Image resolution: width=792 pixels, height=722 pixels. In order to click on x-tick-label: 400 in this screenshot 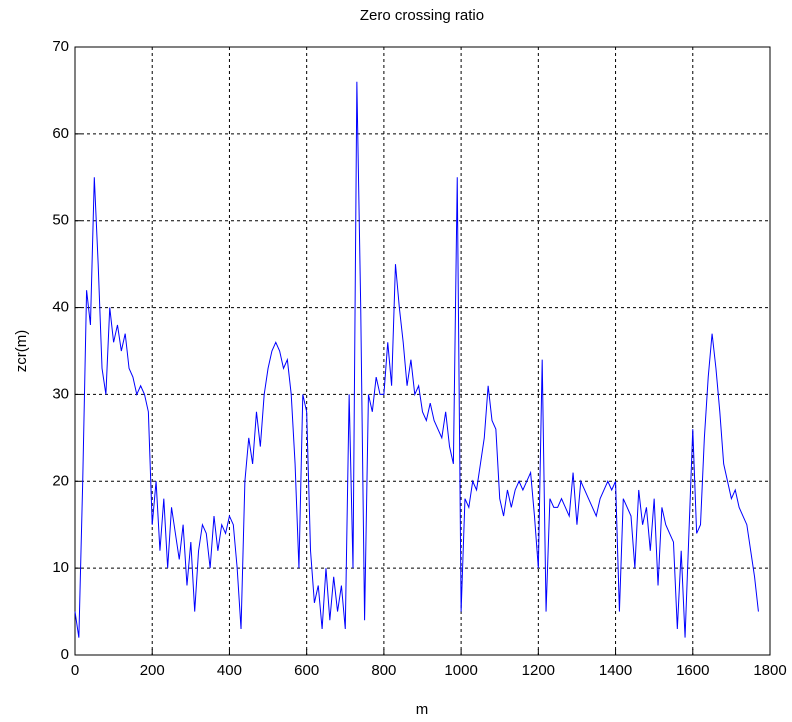, I will do `click(229, 670)`.